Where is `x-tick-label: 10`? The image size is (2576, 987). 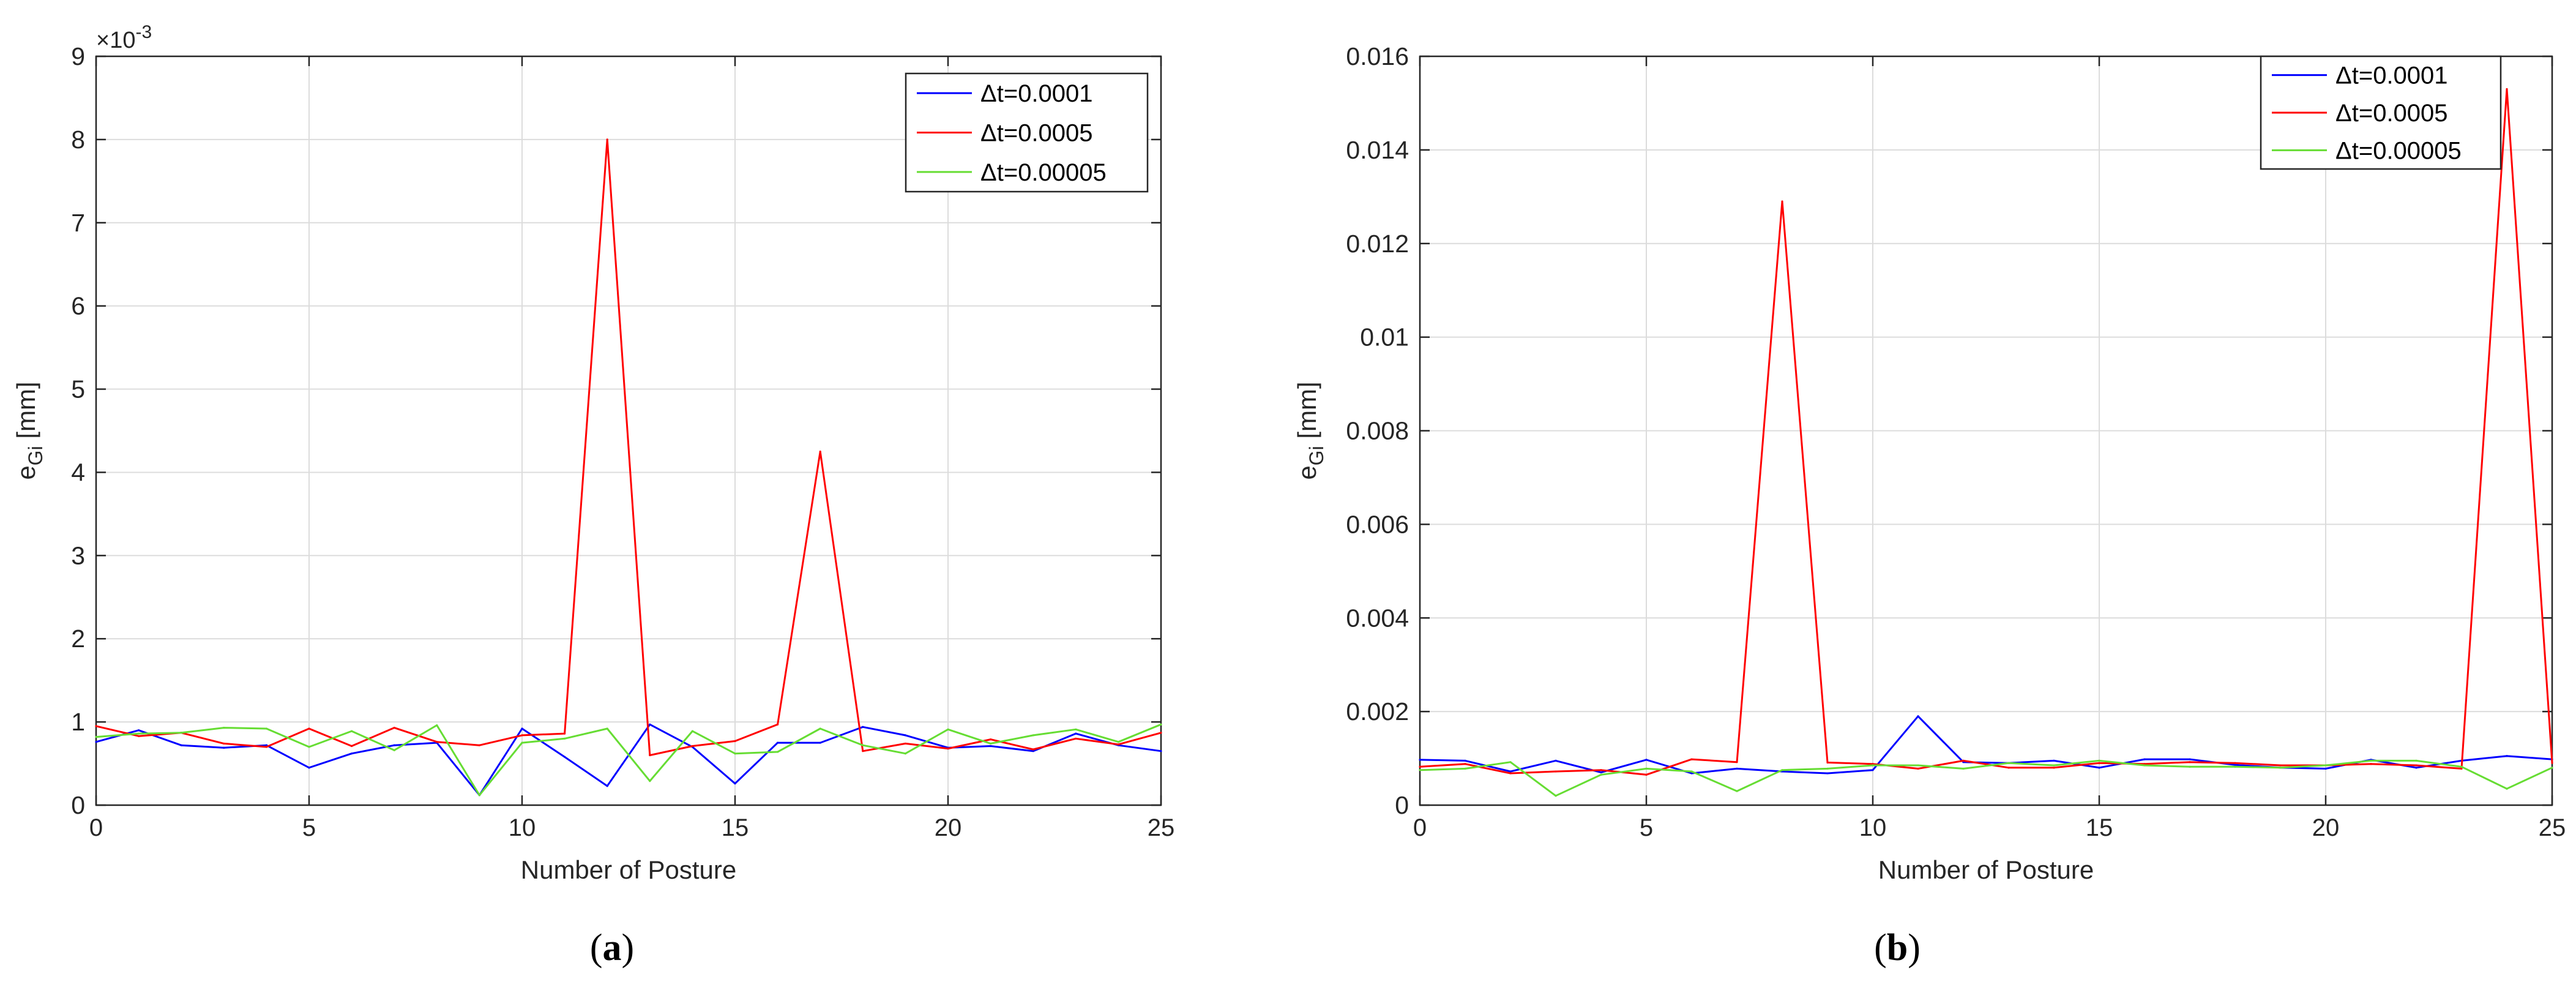 x-tick-label: 10 is located at coordinates (522, 827).